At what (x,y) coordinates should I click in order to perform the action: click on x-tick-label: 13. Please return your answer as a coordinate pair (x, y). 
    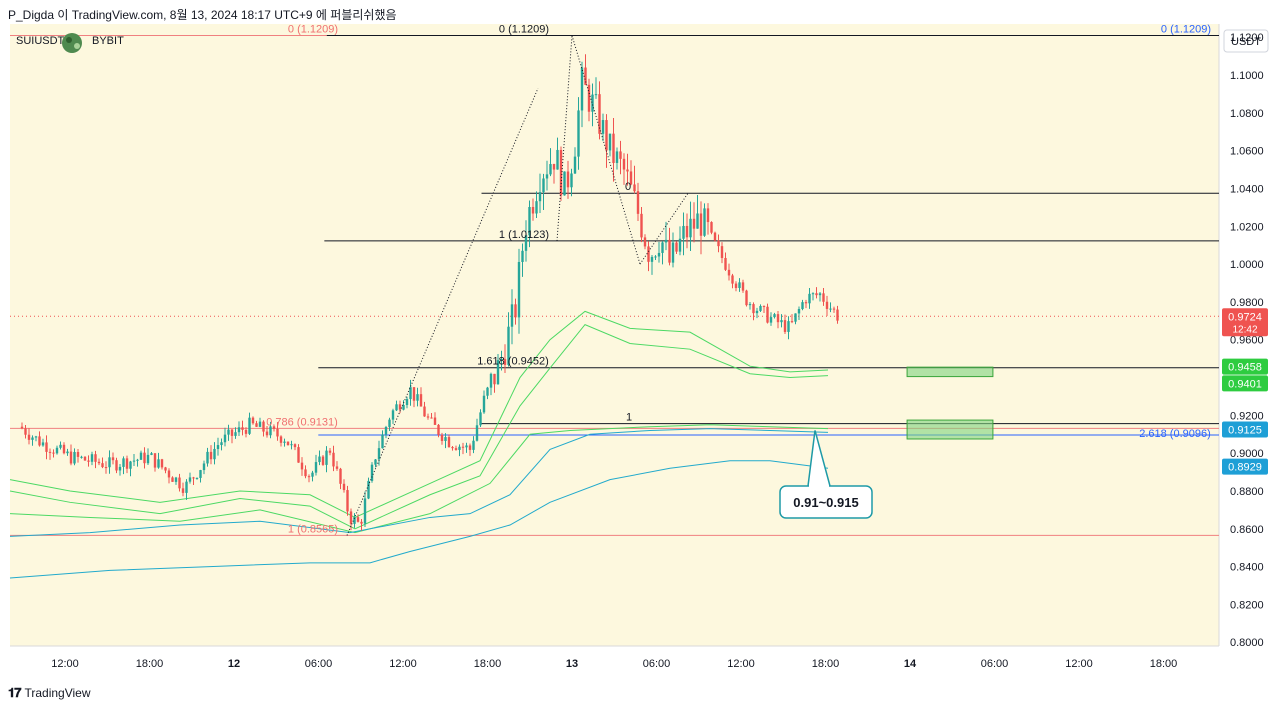
    Looking at the image, I should click on (572, 664).